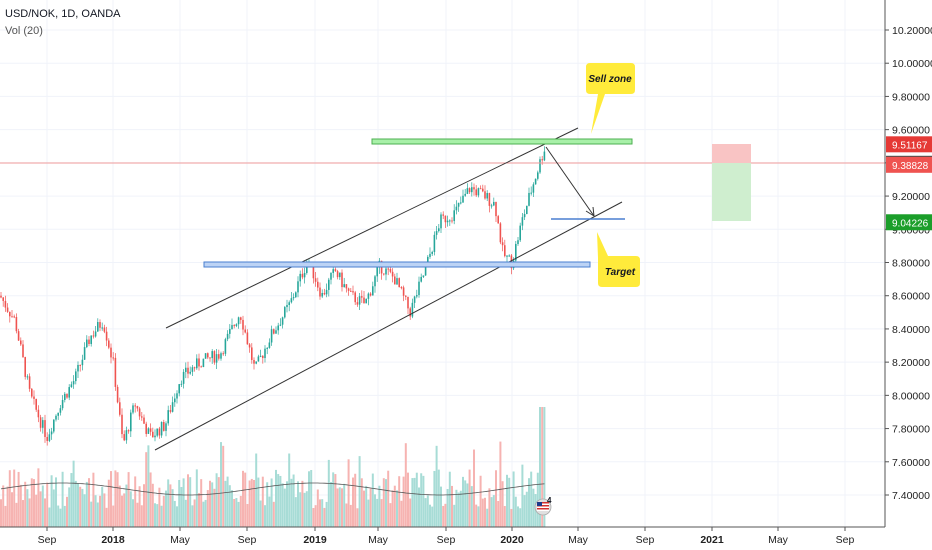 The height and width of the screenshot is (550, 932). I want to click on stop-loss-zone, so click(731, 153).